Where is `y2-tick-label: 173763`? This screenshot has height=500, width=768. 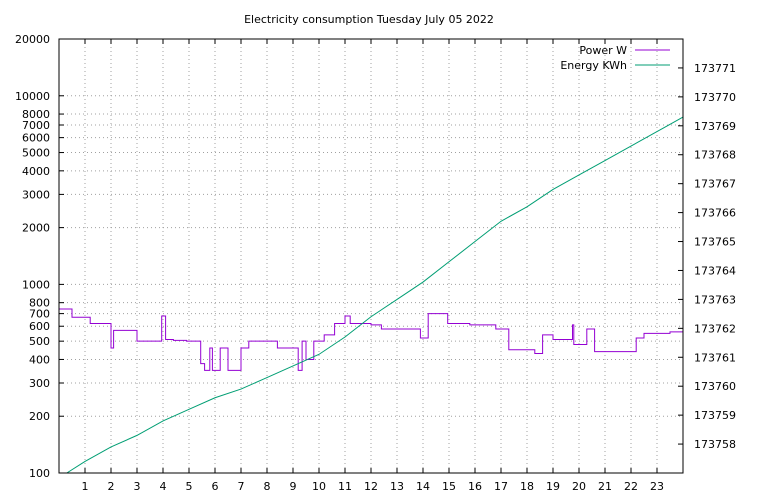
y2-tick-label: 173763 is located at coordinates (715, 299).